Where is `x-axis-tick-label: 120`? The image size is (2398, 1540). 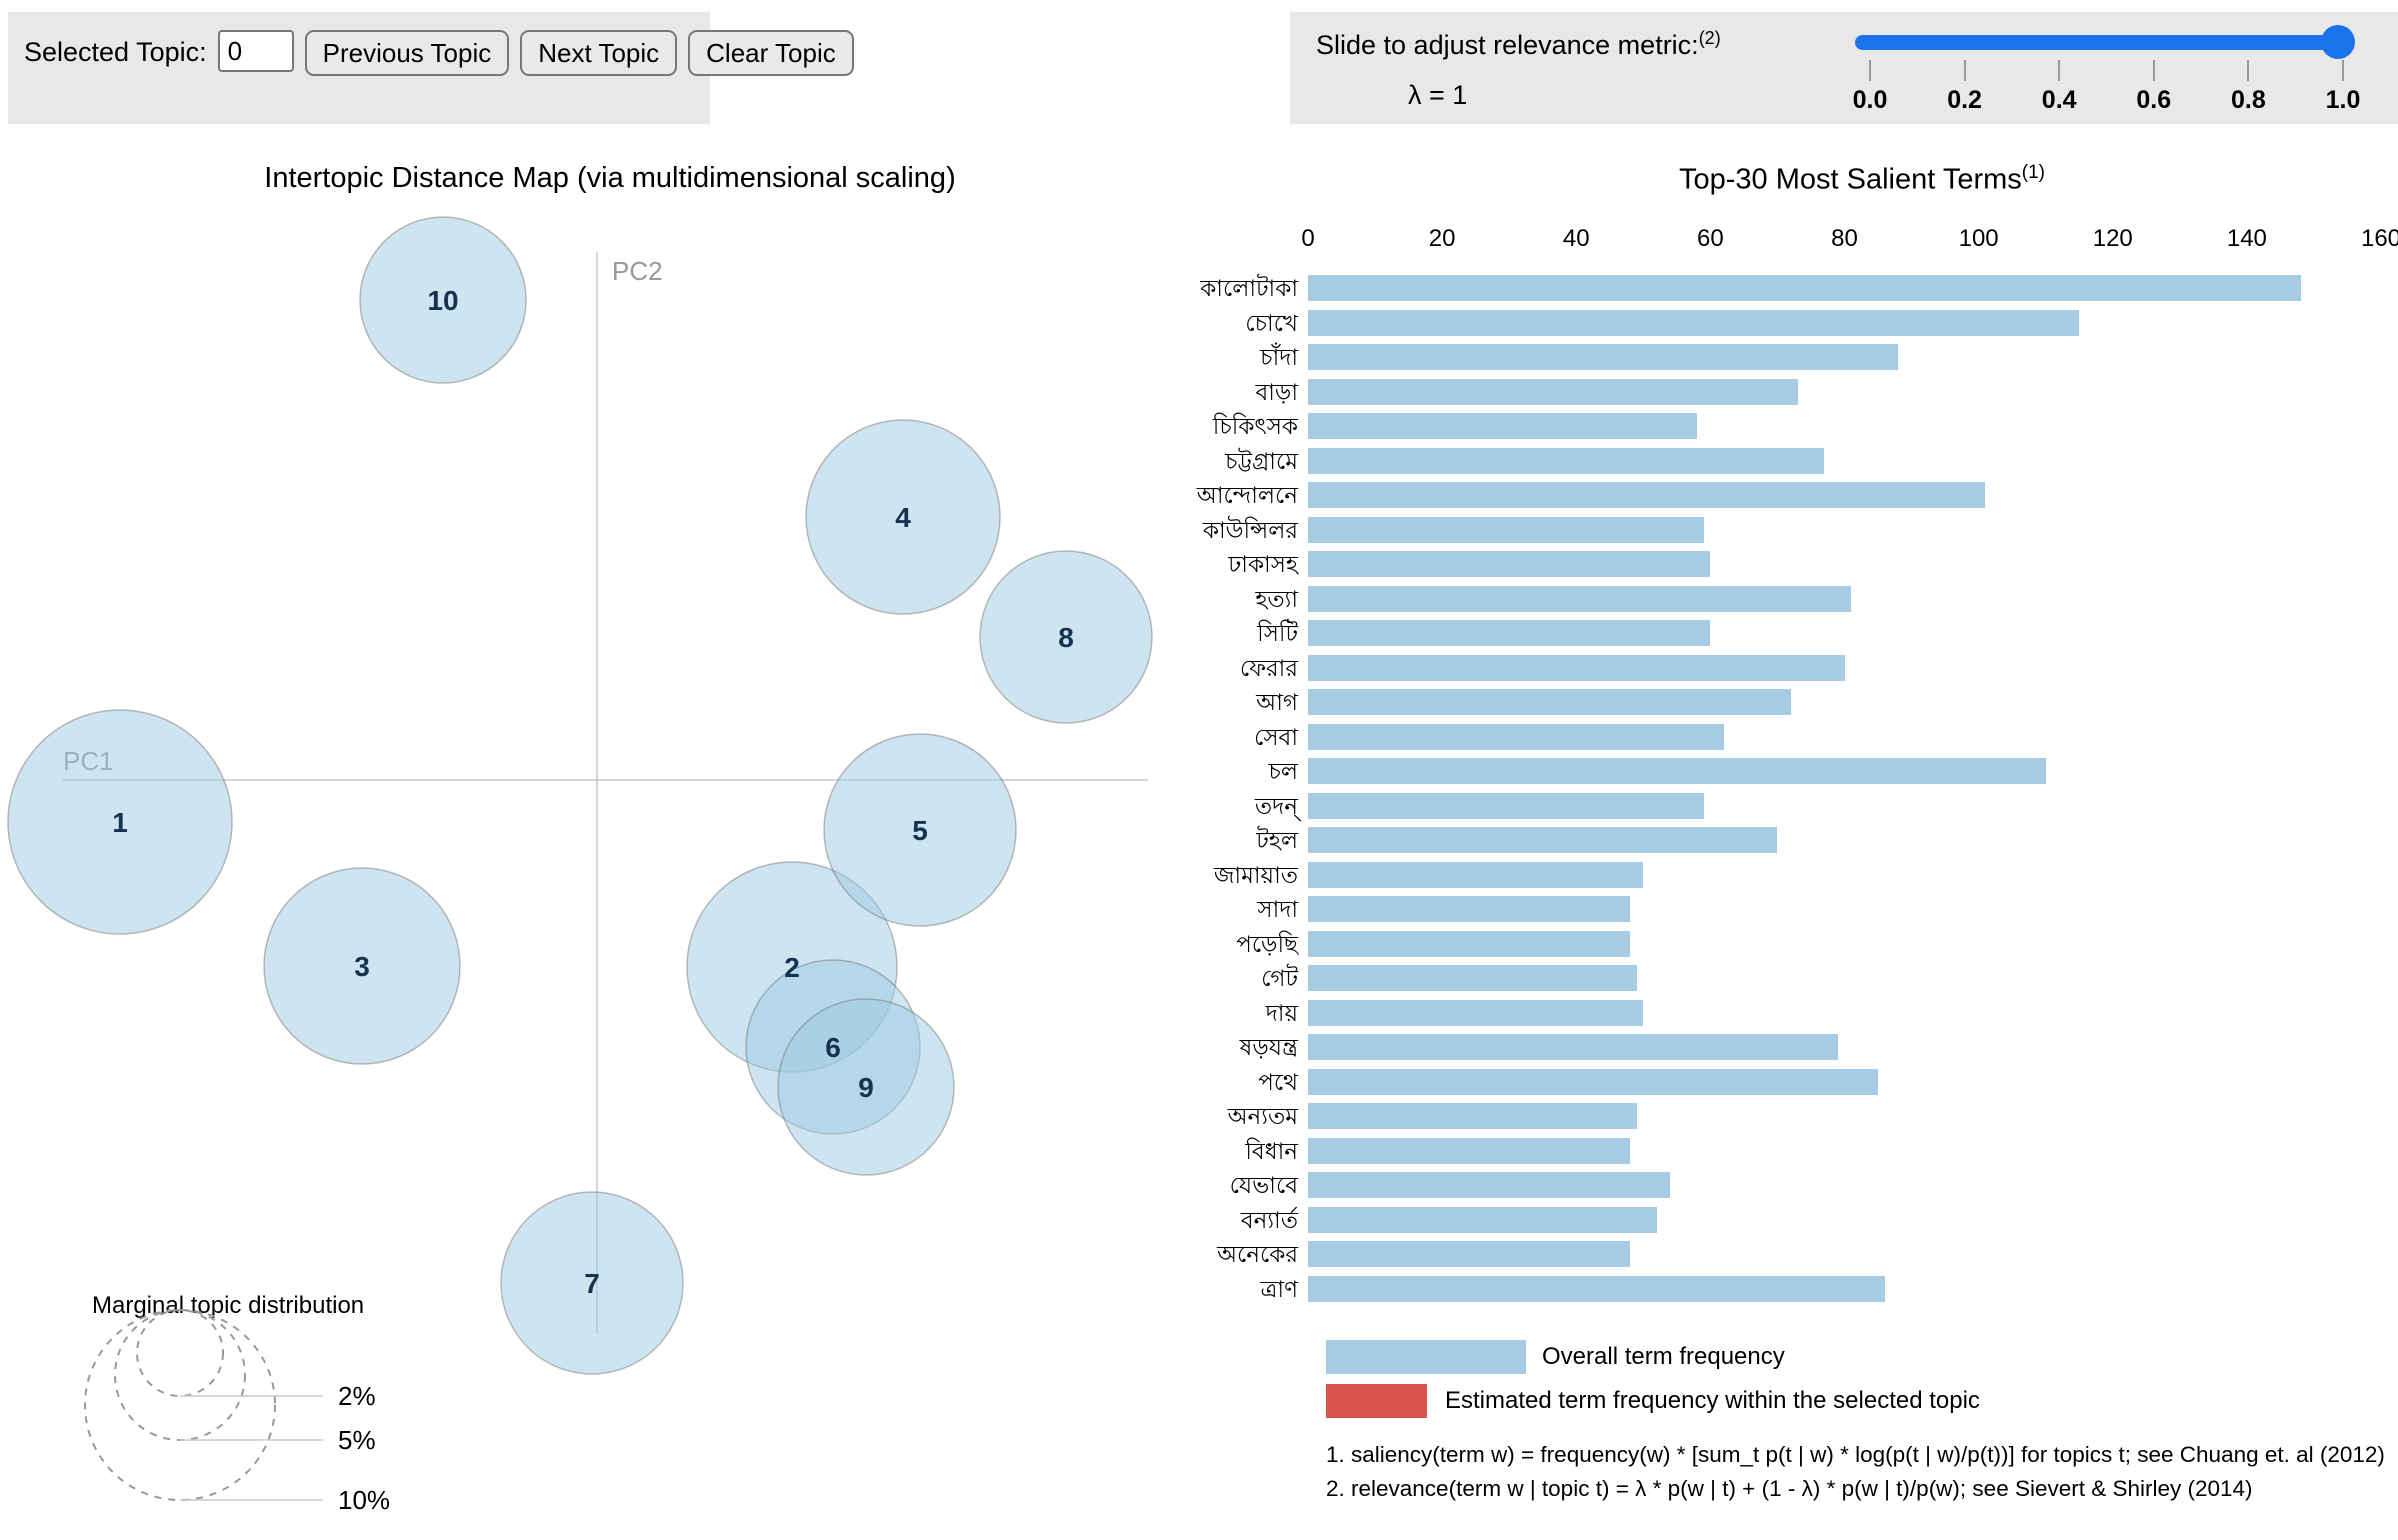 x-axis-tick-label: 120 is located at coordinates (2112, 238).